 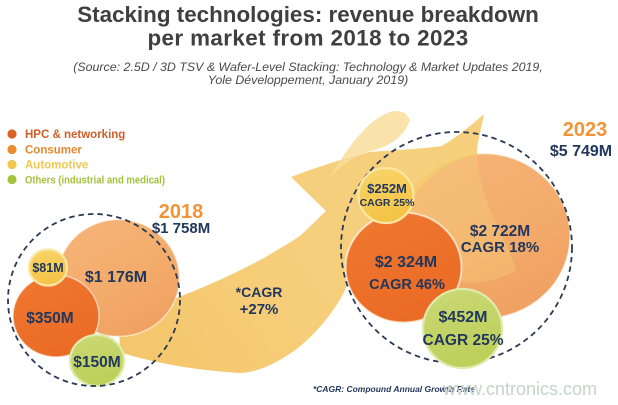 What do you see at coordinates (585, 130) in the screenshot?
I see `svg-text: 2023` at bounding box center [585, 130].